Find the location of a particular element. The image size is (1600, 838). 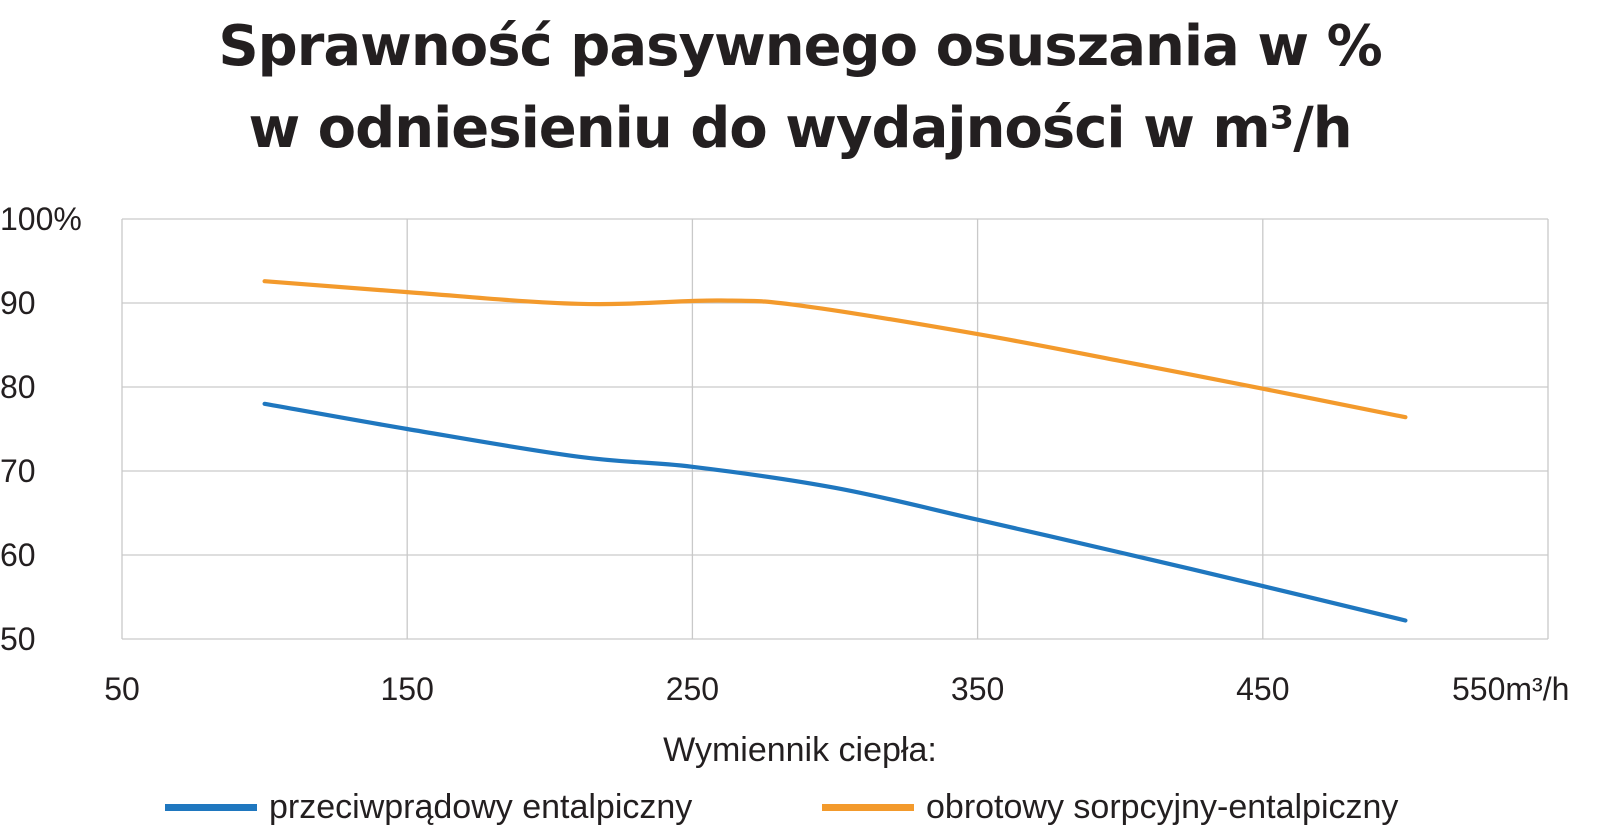

x-tick-label: 550m³/h is located at coordinates (1510, 689).